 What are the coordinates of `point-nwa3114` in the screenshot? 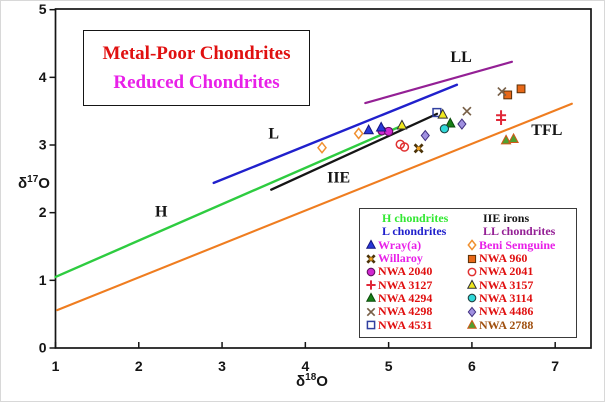 It's located at (444, 129).